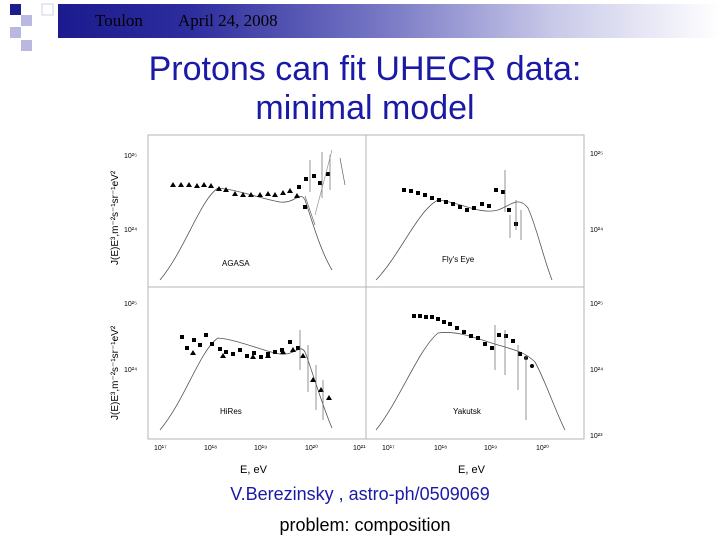  Describe the element at coordinates (365, 69) in the screenshot. I see `title-line-1: Protons can fit UHECR data:` at that location.